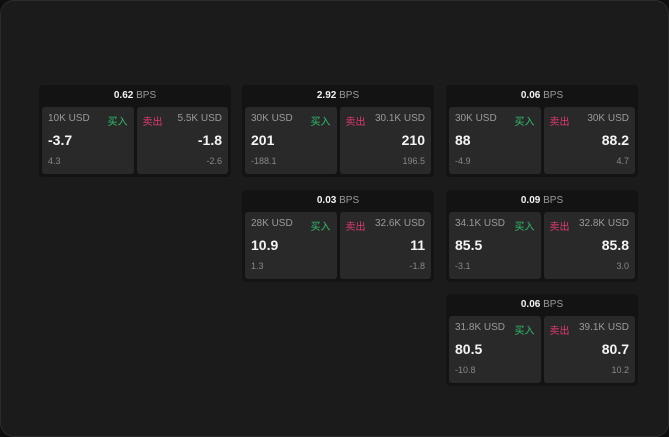  What do you see at coordinates (465, 370) in the screenshot?
I see `buy-sub-value: -10.8` at bounding box center [465, 370].